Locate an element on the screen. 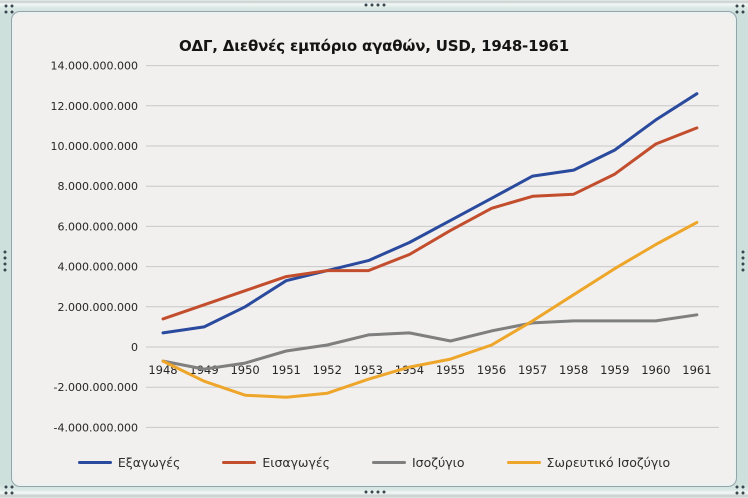 Image resolution: width=748 pixels, height=498 pixels. svg-text: 1960 is located at coordinates (655, 370).